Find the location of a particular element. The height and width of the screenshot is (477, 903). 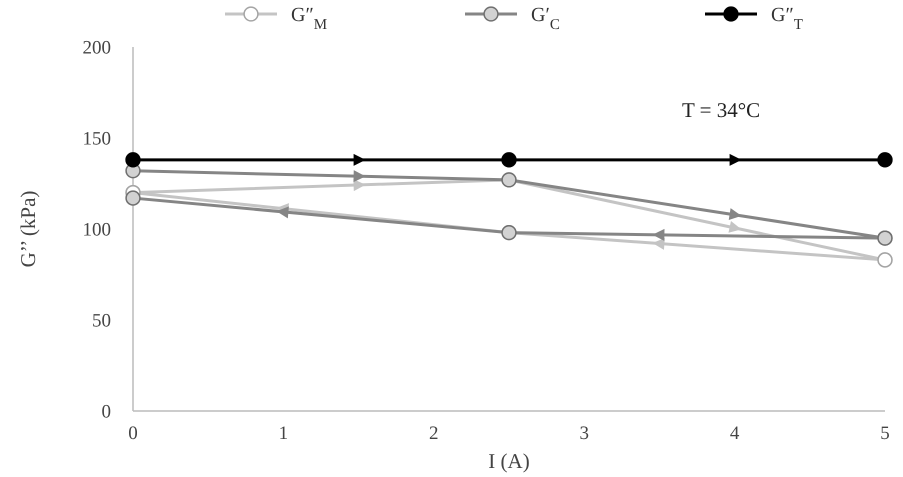

annotation: T = 34°C is located at coordinates (721, 110).